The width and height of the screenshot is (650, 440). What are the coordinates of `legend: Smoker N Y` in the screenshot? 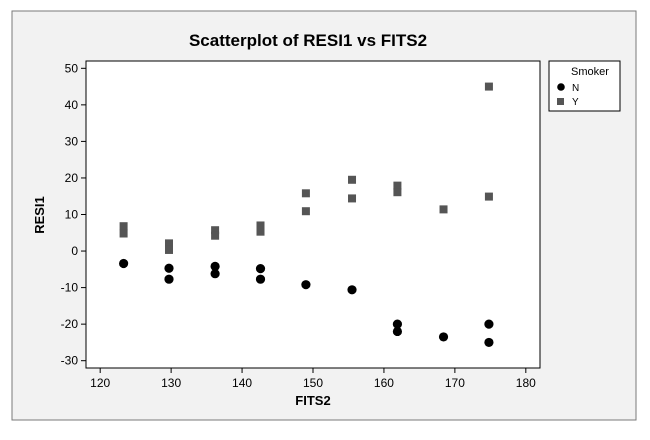 It's located at (584, 86).